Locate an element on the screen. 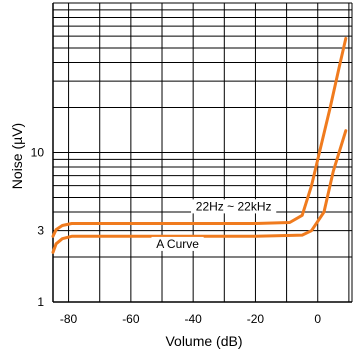  annotation-label-1: 22Hz ~ 22kHz is located at coordinates (234, 206).